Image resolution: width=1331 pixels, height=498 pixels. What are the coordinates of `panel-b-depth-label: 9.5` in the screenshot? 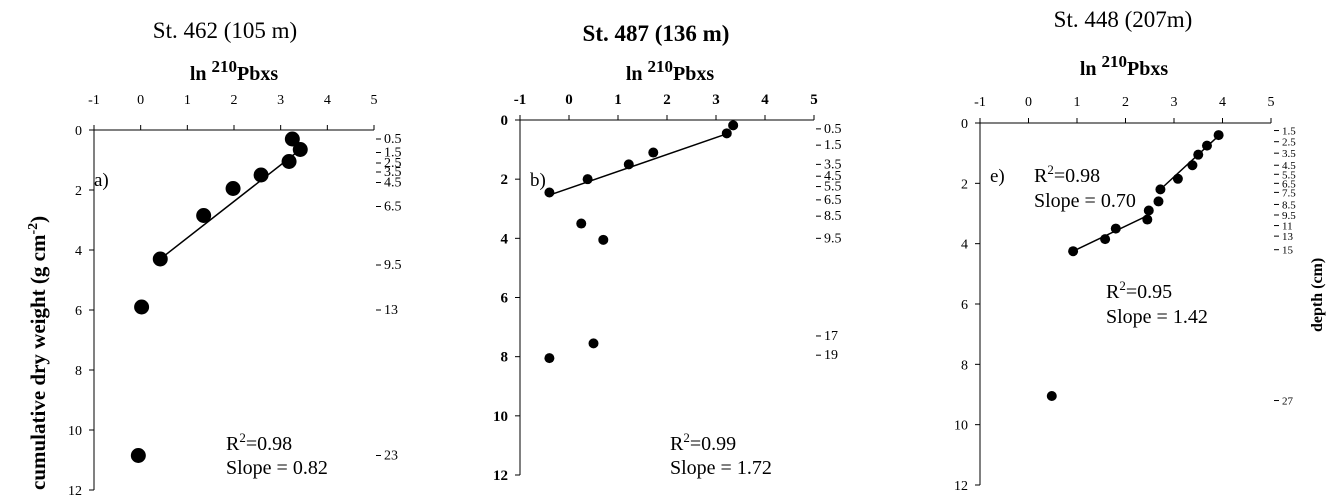 It's located at (833, 238).